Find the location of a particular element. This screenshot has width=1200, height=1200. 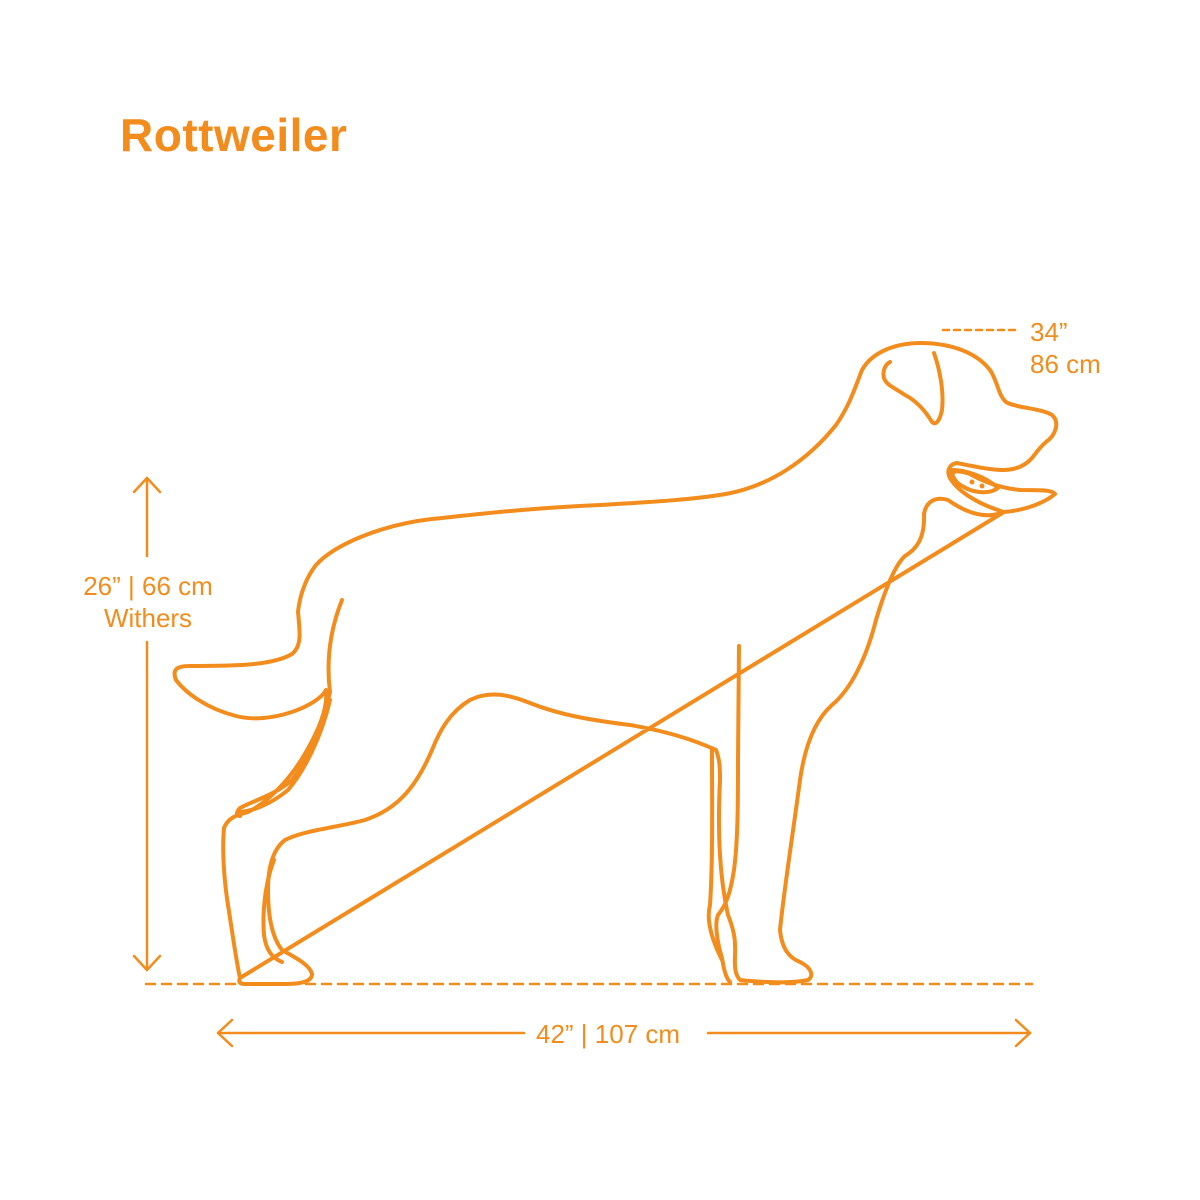

head-height-label: 34” 86 cm is located at coordinates (1065, 348).